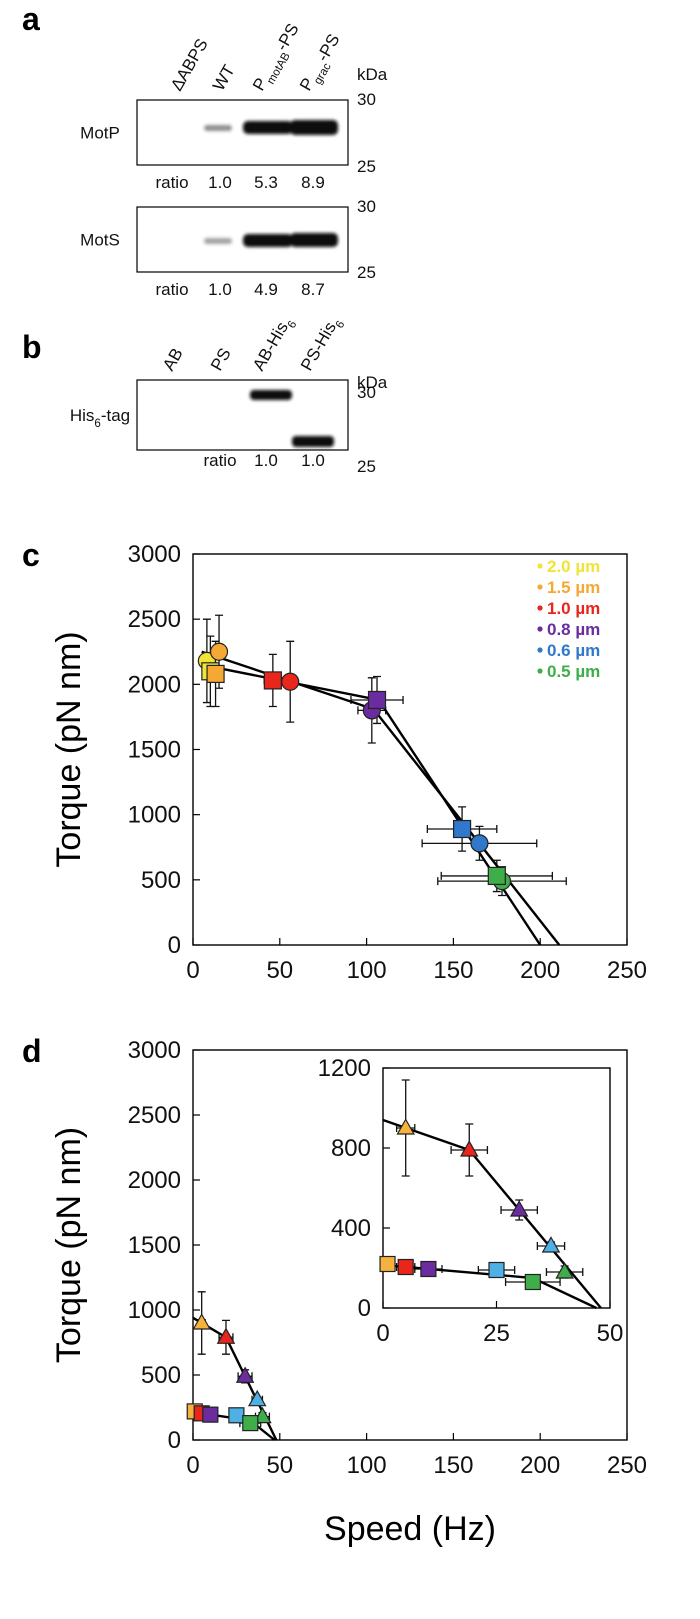 This screenshot has width=700, height=1619. I want to click on panel-label: c, so click(31, 555).